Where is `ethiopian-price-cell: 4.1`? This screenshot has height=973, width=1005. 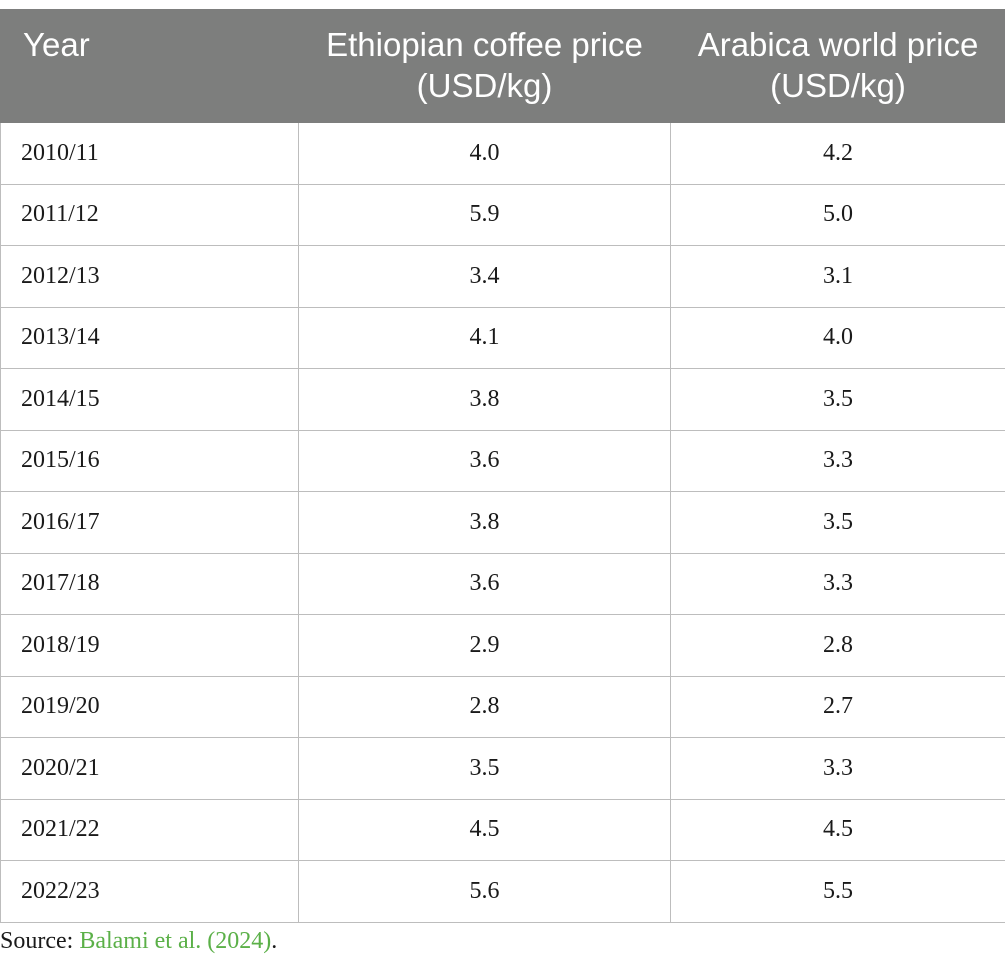
ethiopian-price-cell: 4.1 is located at coordinates (484, 337).